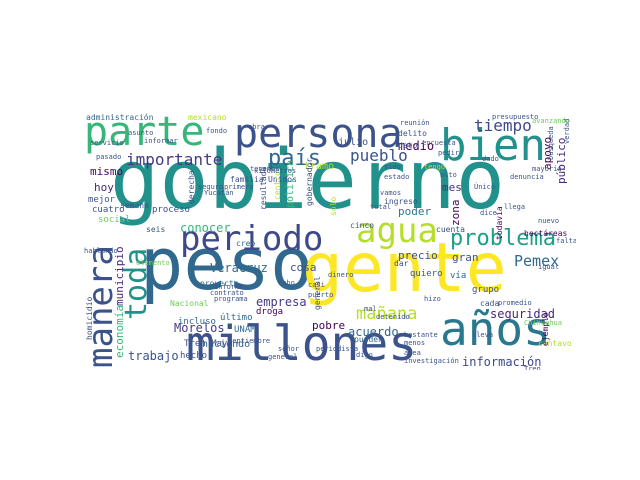  Describe the element at coordinates (107, 143) in the screenshot. I see `word-cloud-word: servicio` at that location.